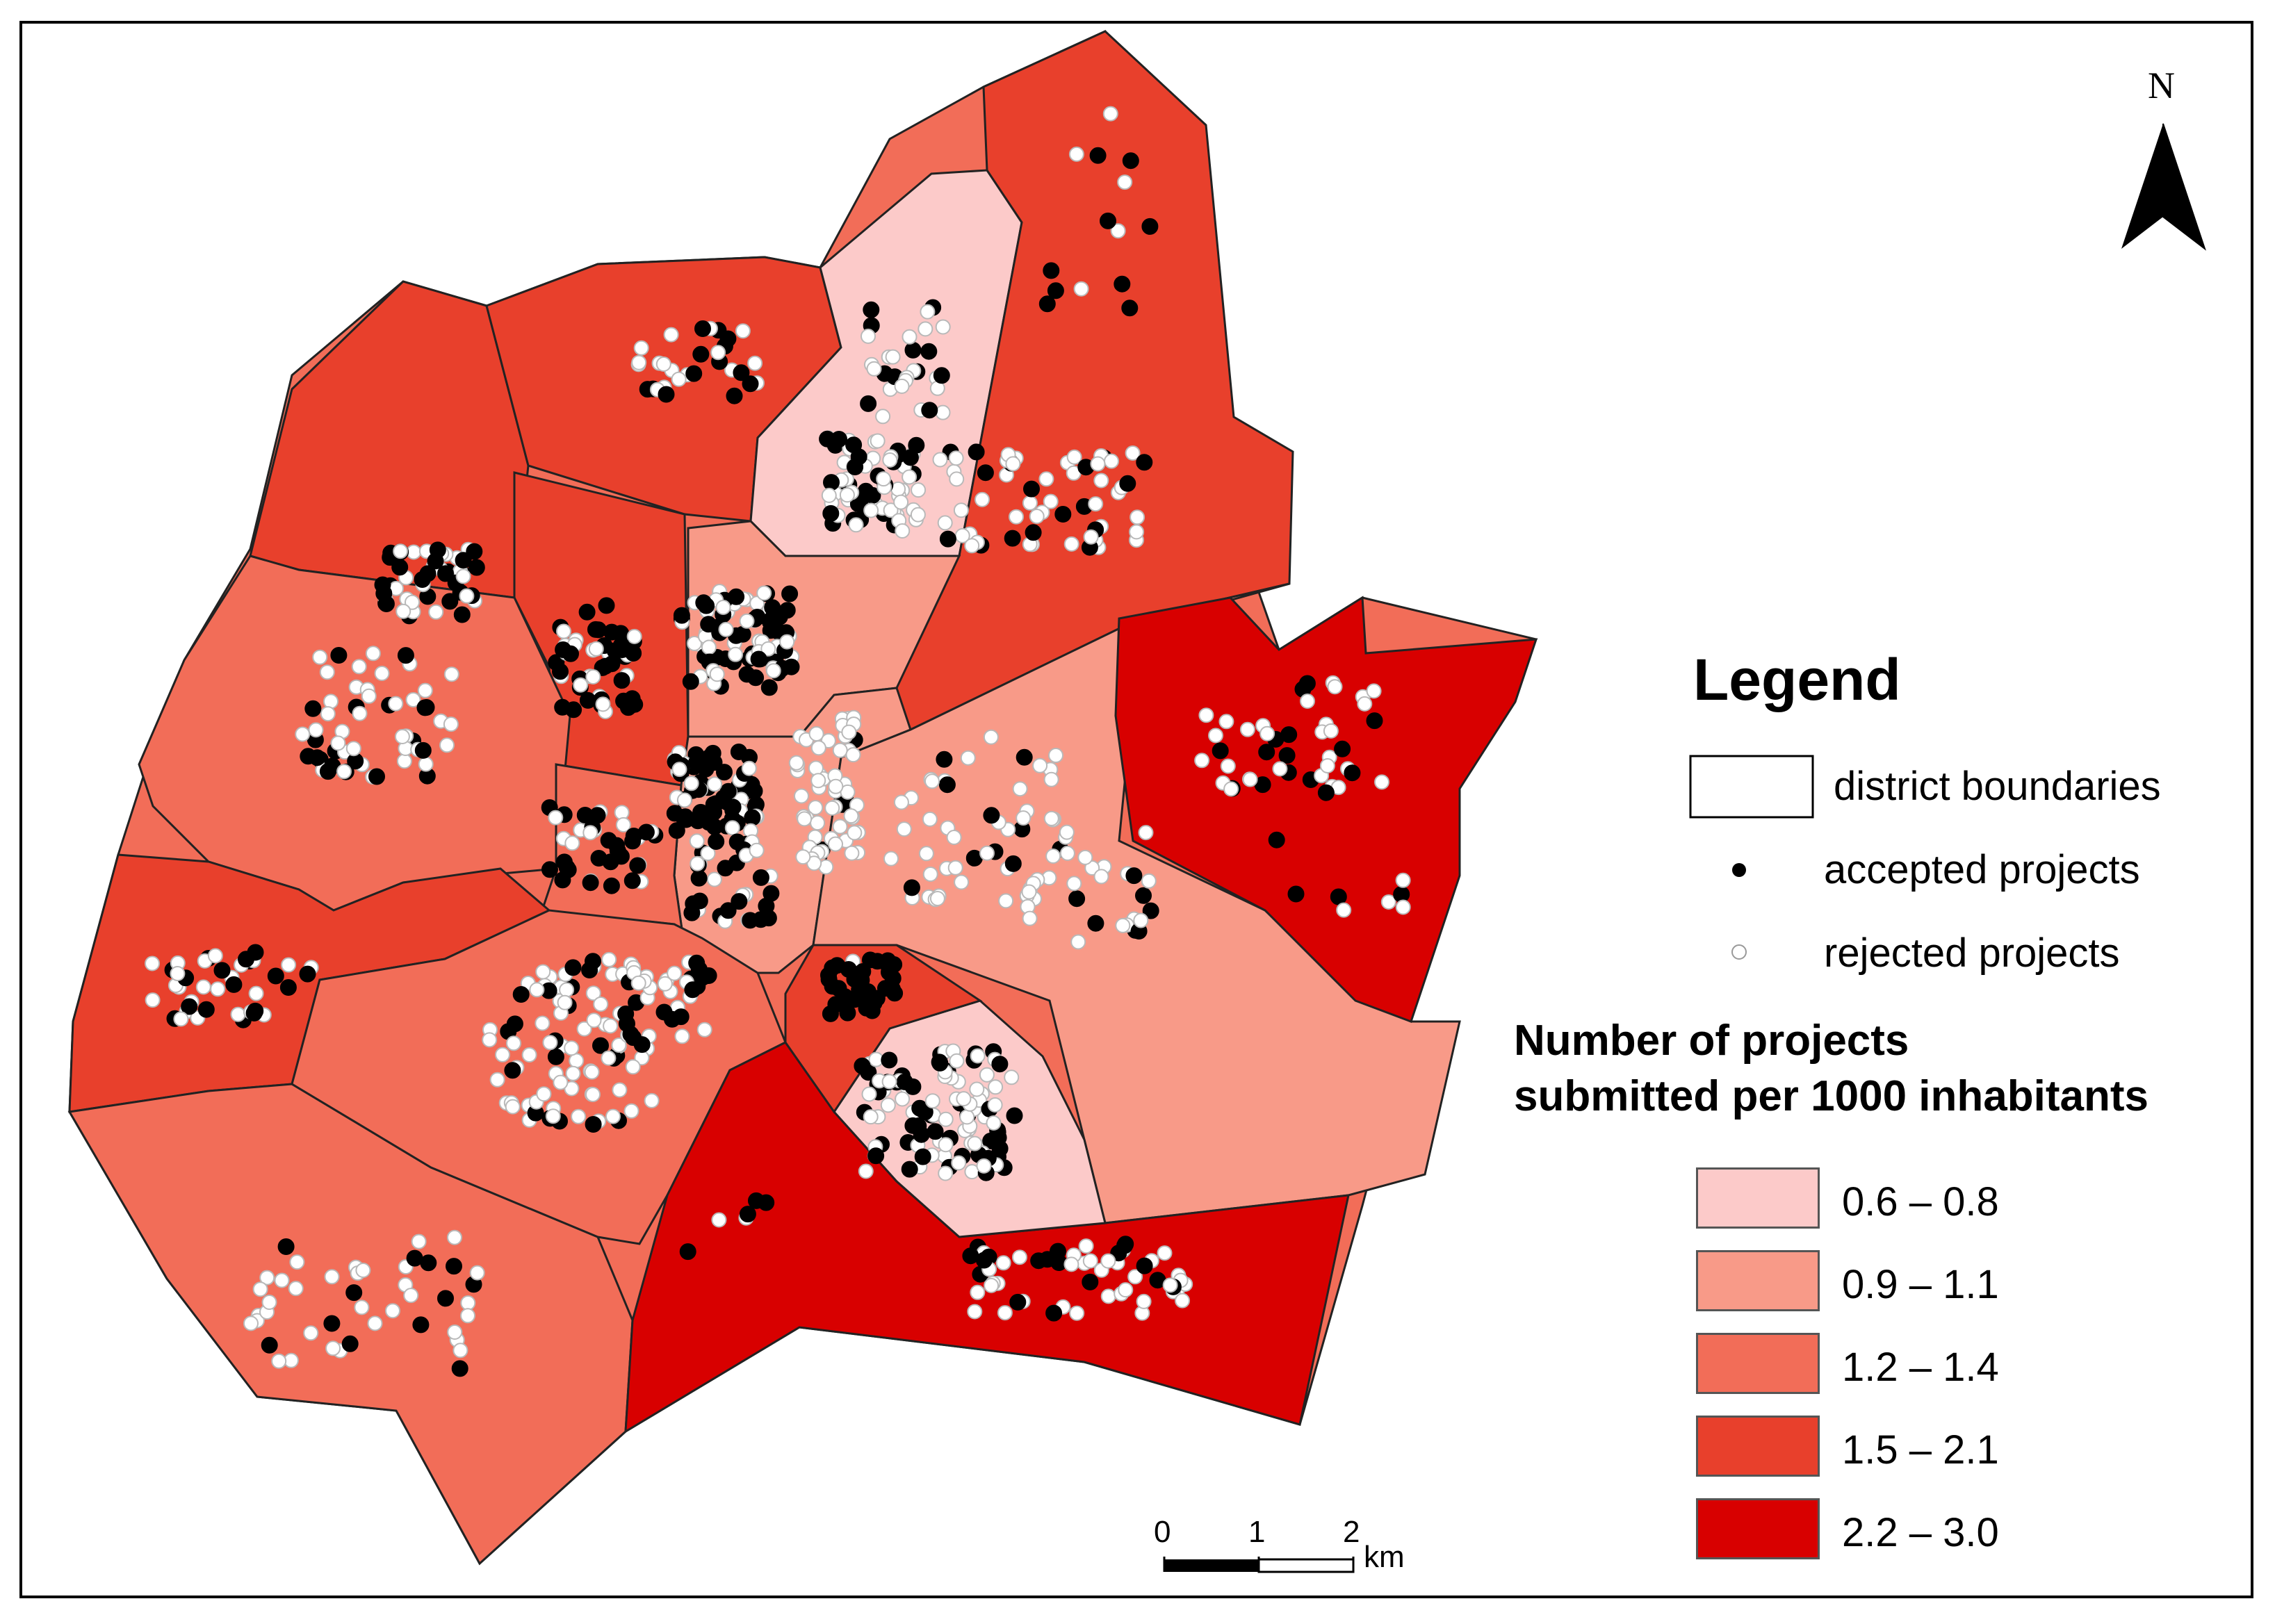 Image resolution: width=2275 pixels, height=1624 pixels. I want to click on legend-boundary-swatch, so click(1752, 787).